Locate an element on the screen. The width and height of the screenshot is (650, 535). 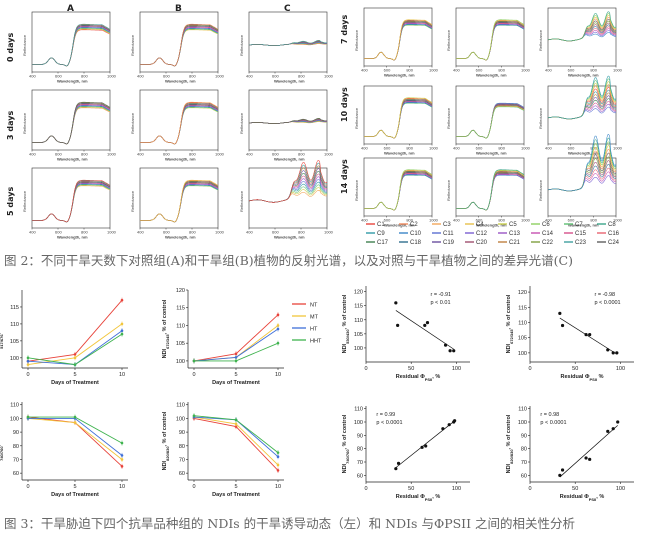
correlation-r: r = 0.99 is located at coordinates (385, 415).